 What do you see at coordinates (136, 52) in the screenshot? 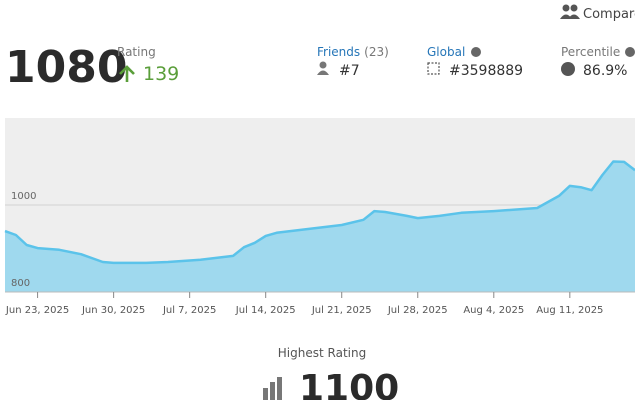
I see `rating-label: Rating` at bounding box center [136, 52].